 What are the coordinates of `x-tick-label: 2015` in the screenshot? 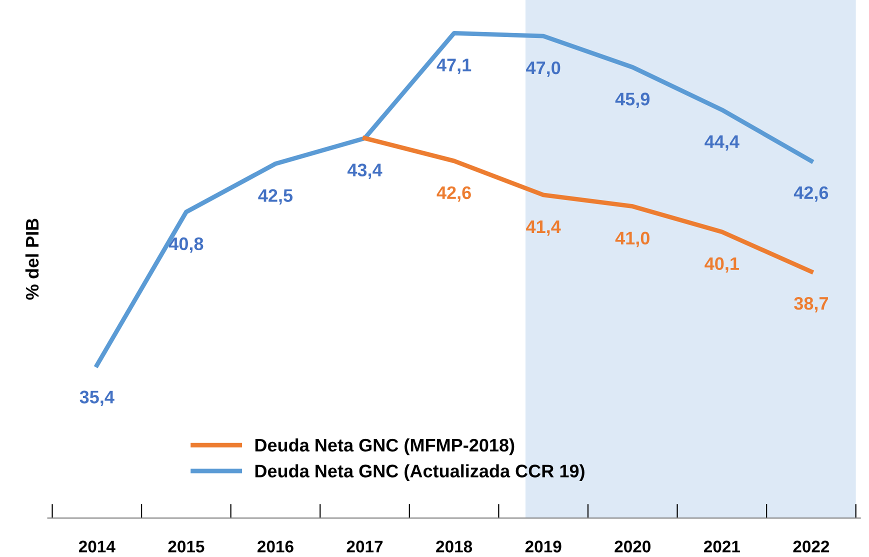 It's located at (186, 546).